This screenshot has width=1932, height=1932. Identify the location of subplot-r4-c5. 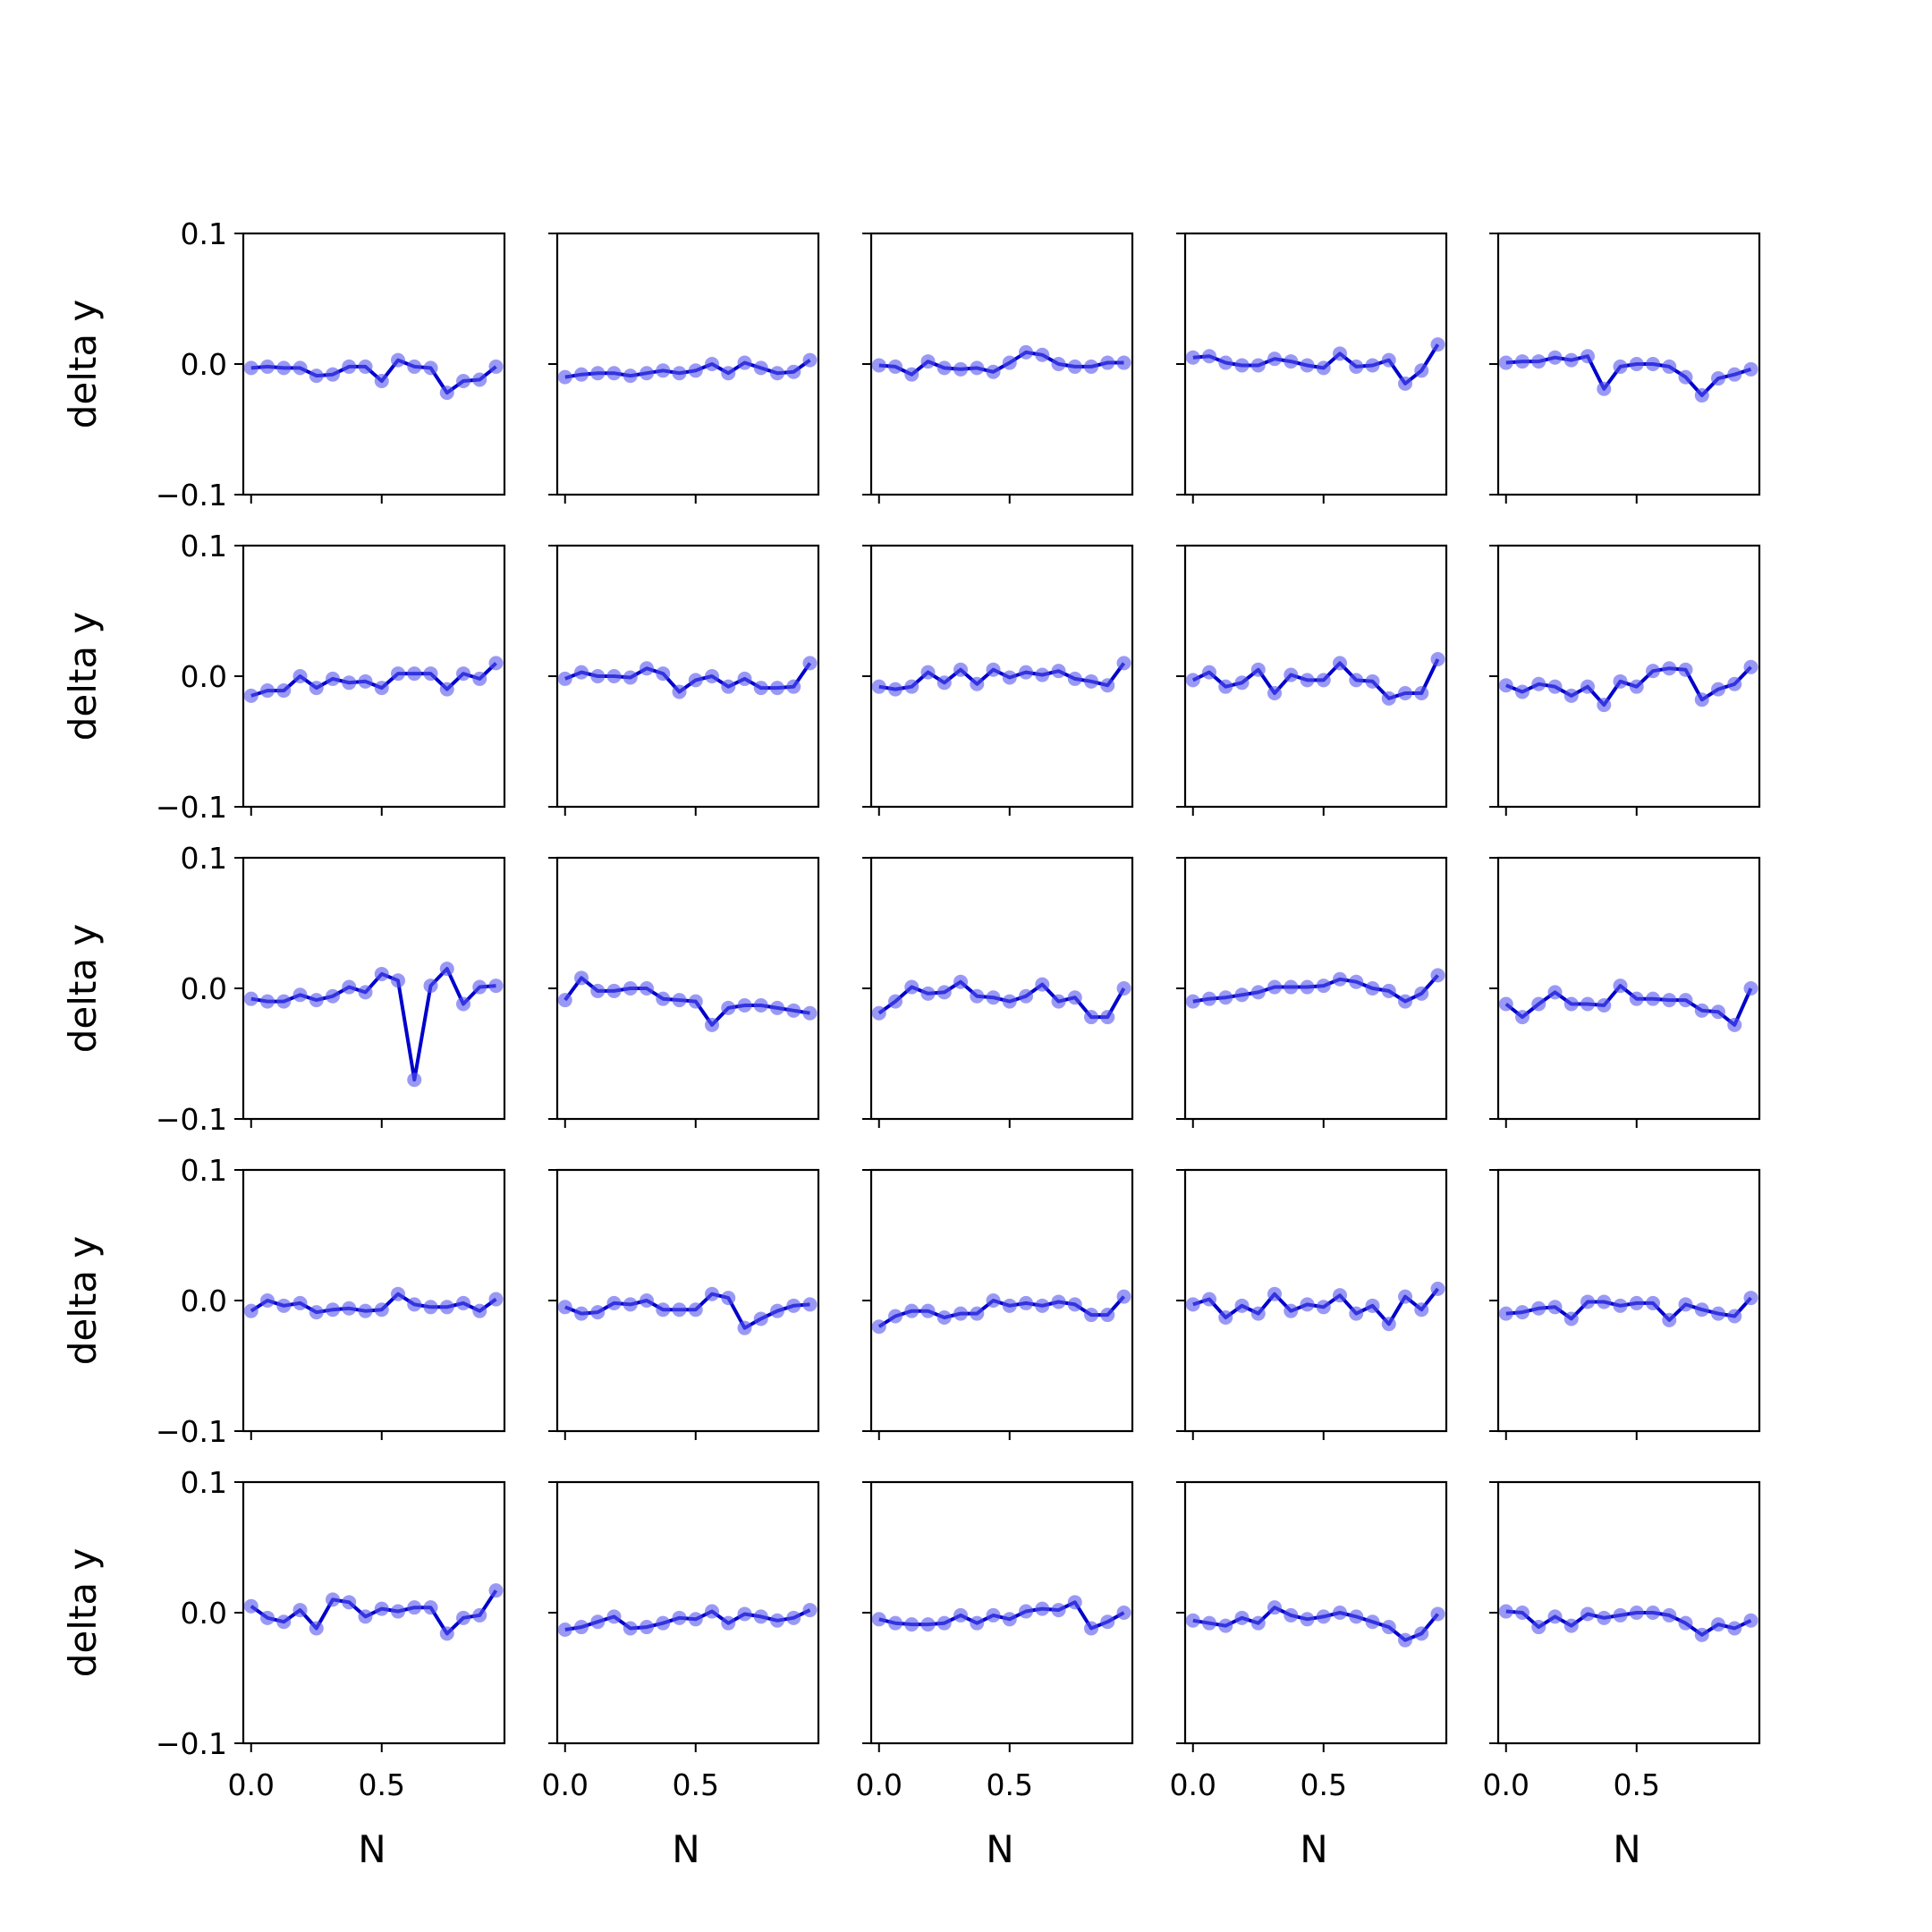
(1625, 1304).